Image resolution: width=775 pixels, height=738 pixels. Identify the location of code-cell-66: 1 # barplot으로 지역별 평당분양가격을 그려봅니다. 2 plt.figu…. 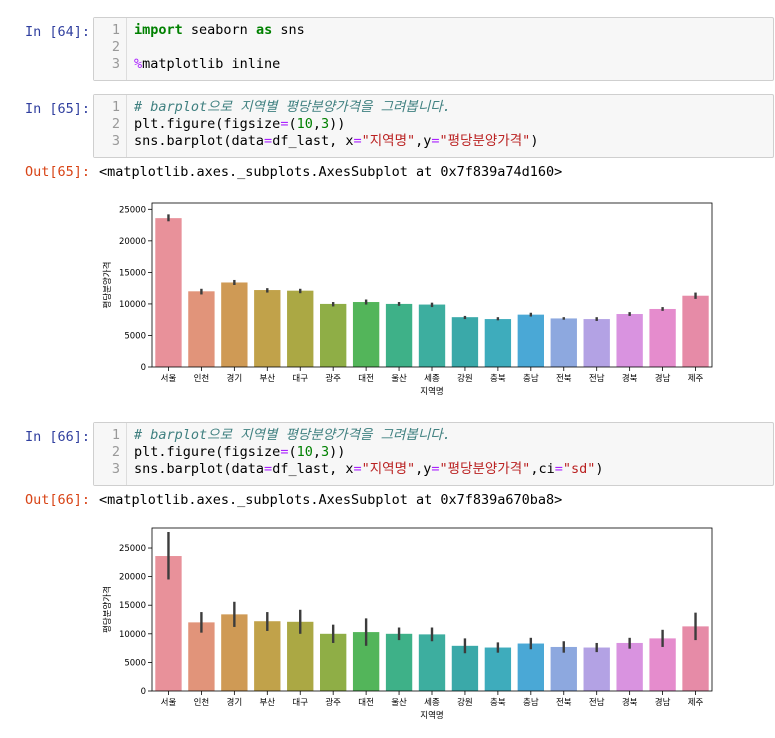
(433, 454).